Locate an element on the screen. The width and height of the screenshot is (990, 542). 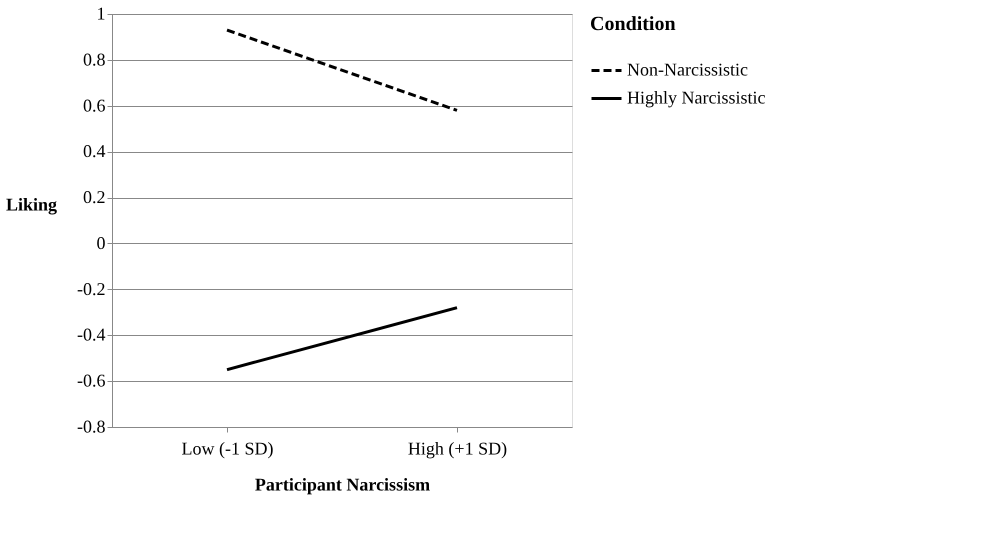
y-tick-label: 0.4 is located at coordinates (94, 151).